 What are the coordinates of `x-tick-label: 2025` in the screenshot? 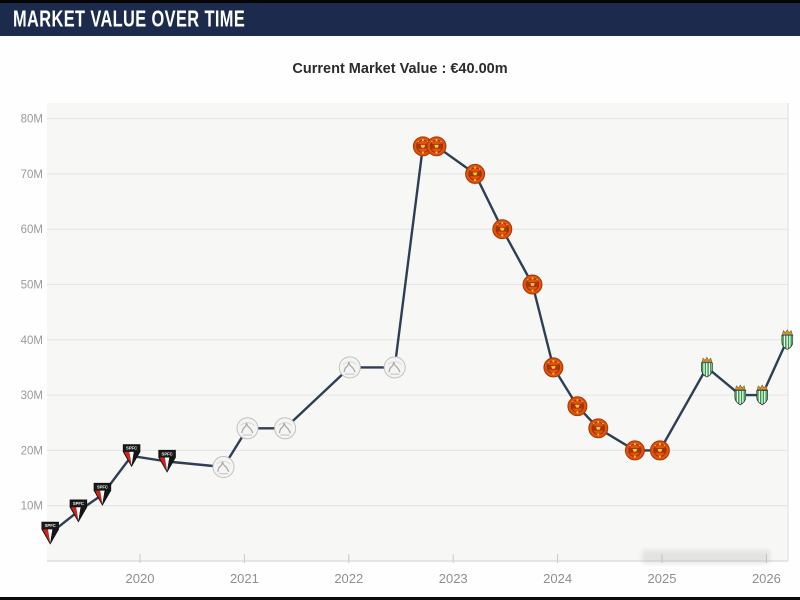 It's located at (662, 578).